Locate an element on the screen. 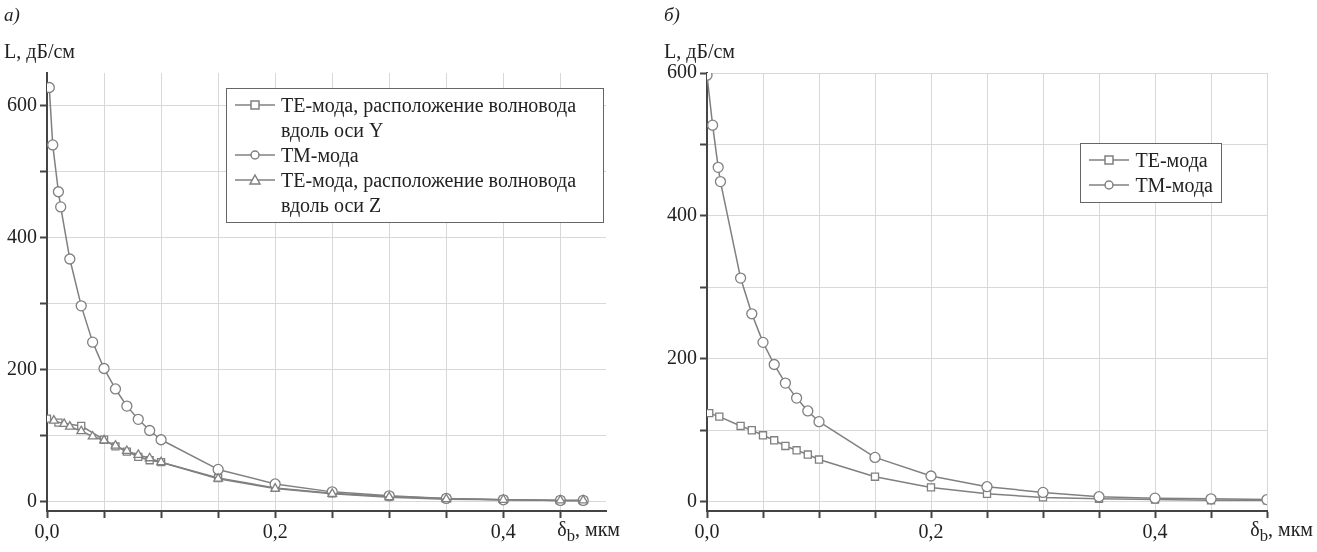  chart-title: б) is located at coordinates (672, 15).